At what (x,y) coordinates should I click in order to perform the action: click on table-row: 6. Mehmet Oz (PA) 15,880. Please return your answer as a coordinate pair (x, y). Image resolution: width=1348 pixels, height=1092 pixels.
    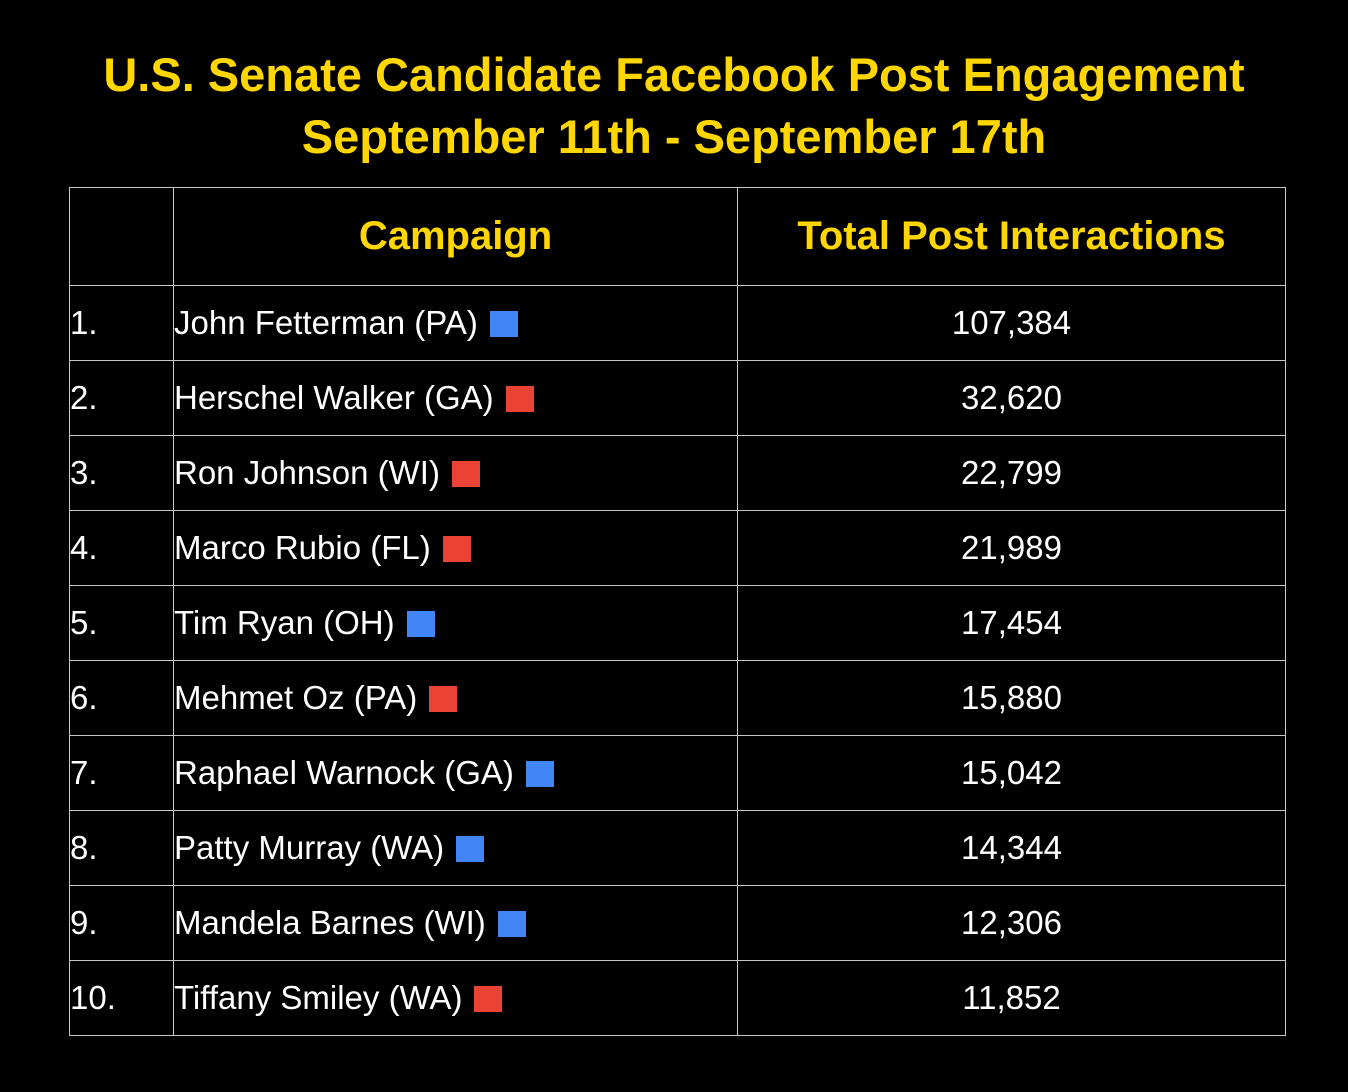
    Looking at the image, I should click on (677, 698).